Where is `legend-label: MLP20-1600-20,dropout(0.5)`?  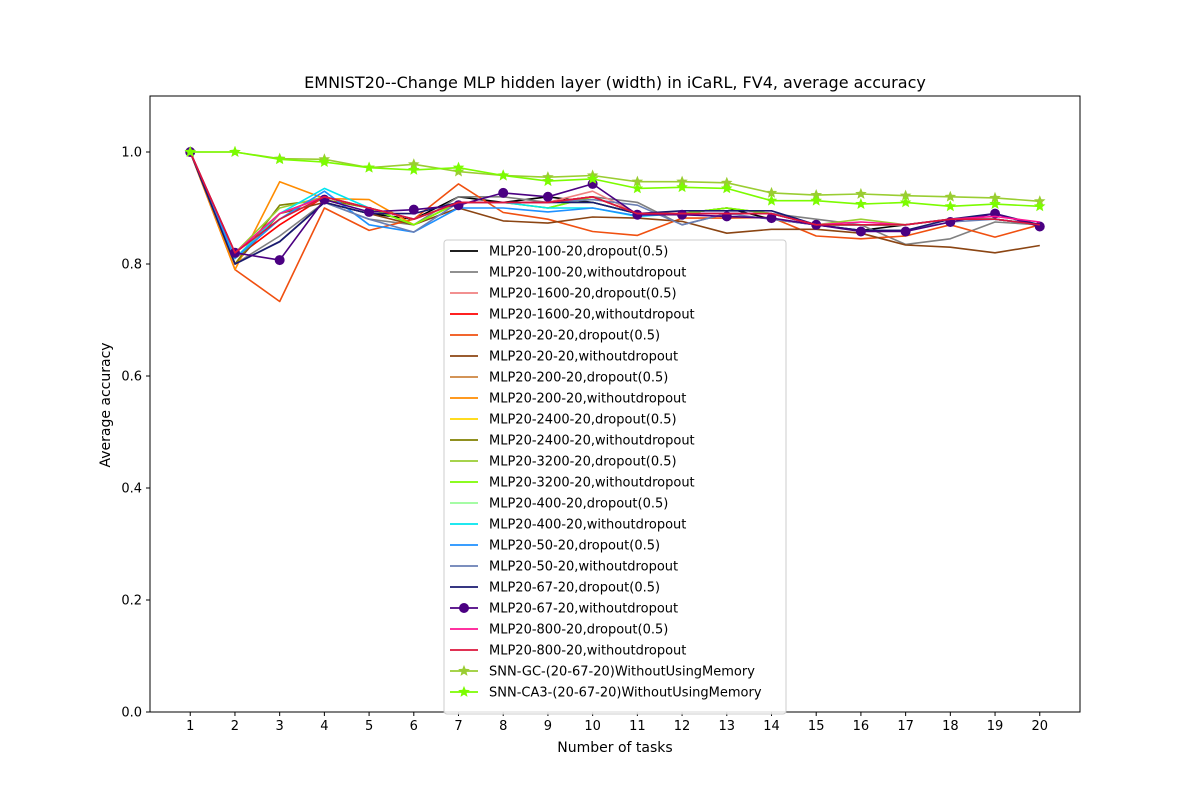 legend-label: MLP20-1600-20,dropout(0.5) is located at coordinates (583, 294).